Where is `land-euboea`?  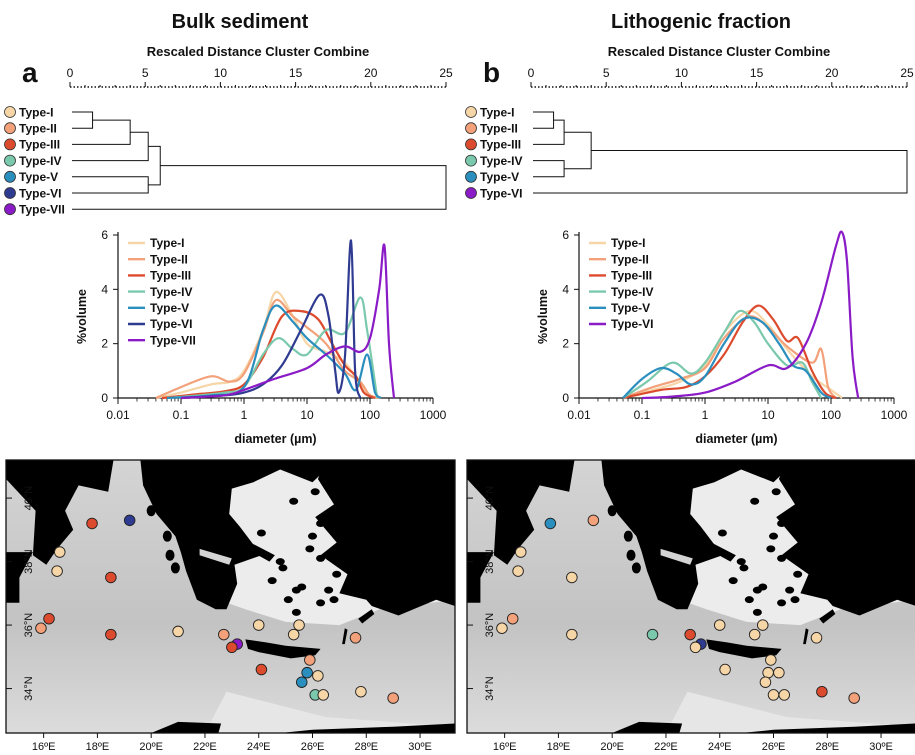
land-euboea is located at coordinates (713, 547).